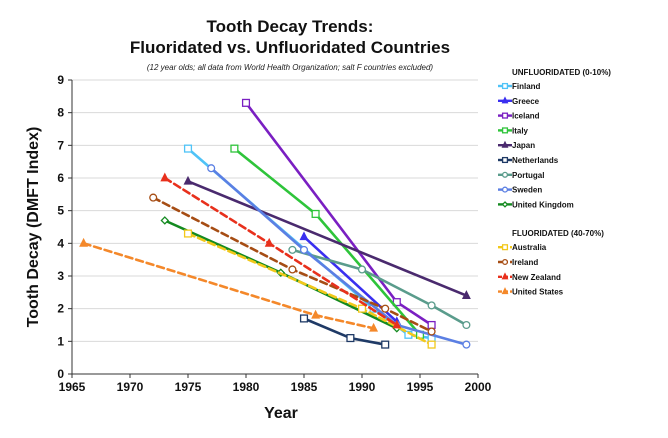 The width and height of the screenshot is (668, 438). Describe the element at coordinates (281, 413) in the screenshot. I see `x-axis-label: Year` at that location.